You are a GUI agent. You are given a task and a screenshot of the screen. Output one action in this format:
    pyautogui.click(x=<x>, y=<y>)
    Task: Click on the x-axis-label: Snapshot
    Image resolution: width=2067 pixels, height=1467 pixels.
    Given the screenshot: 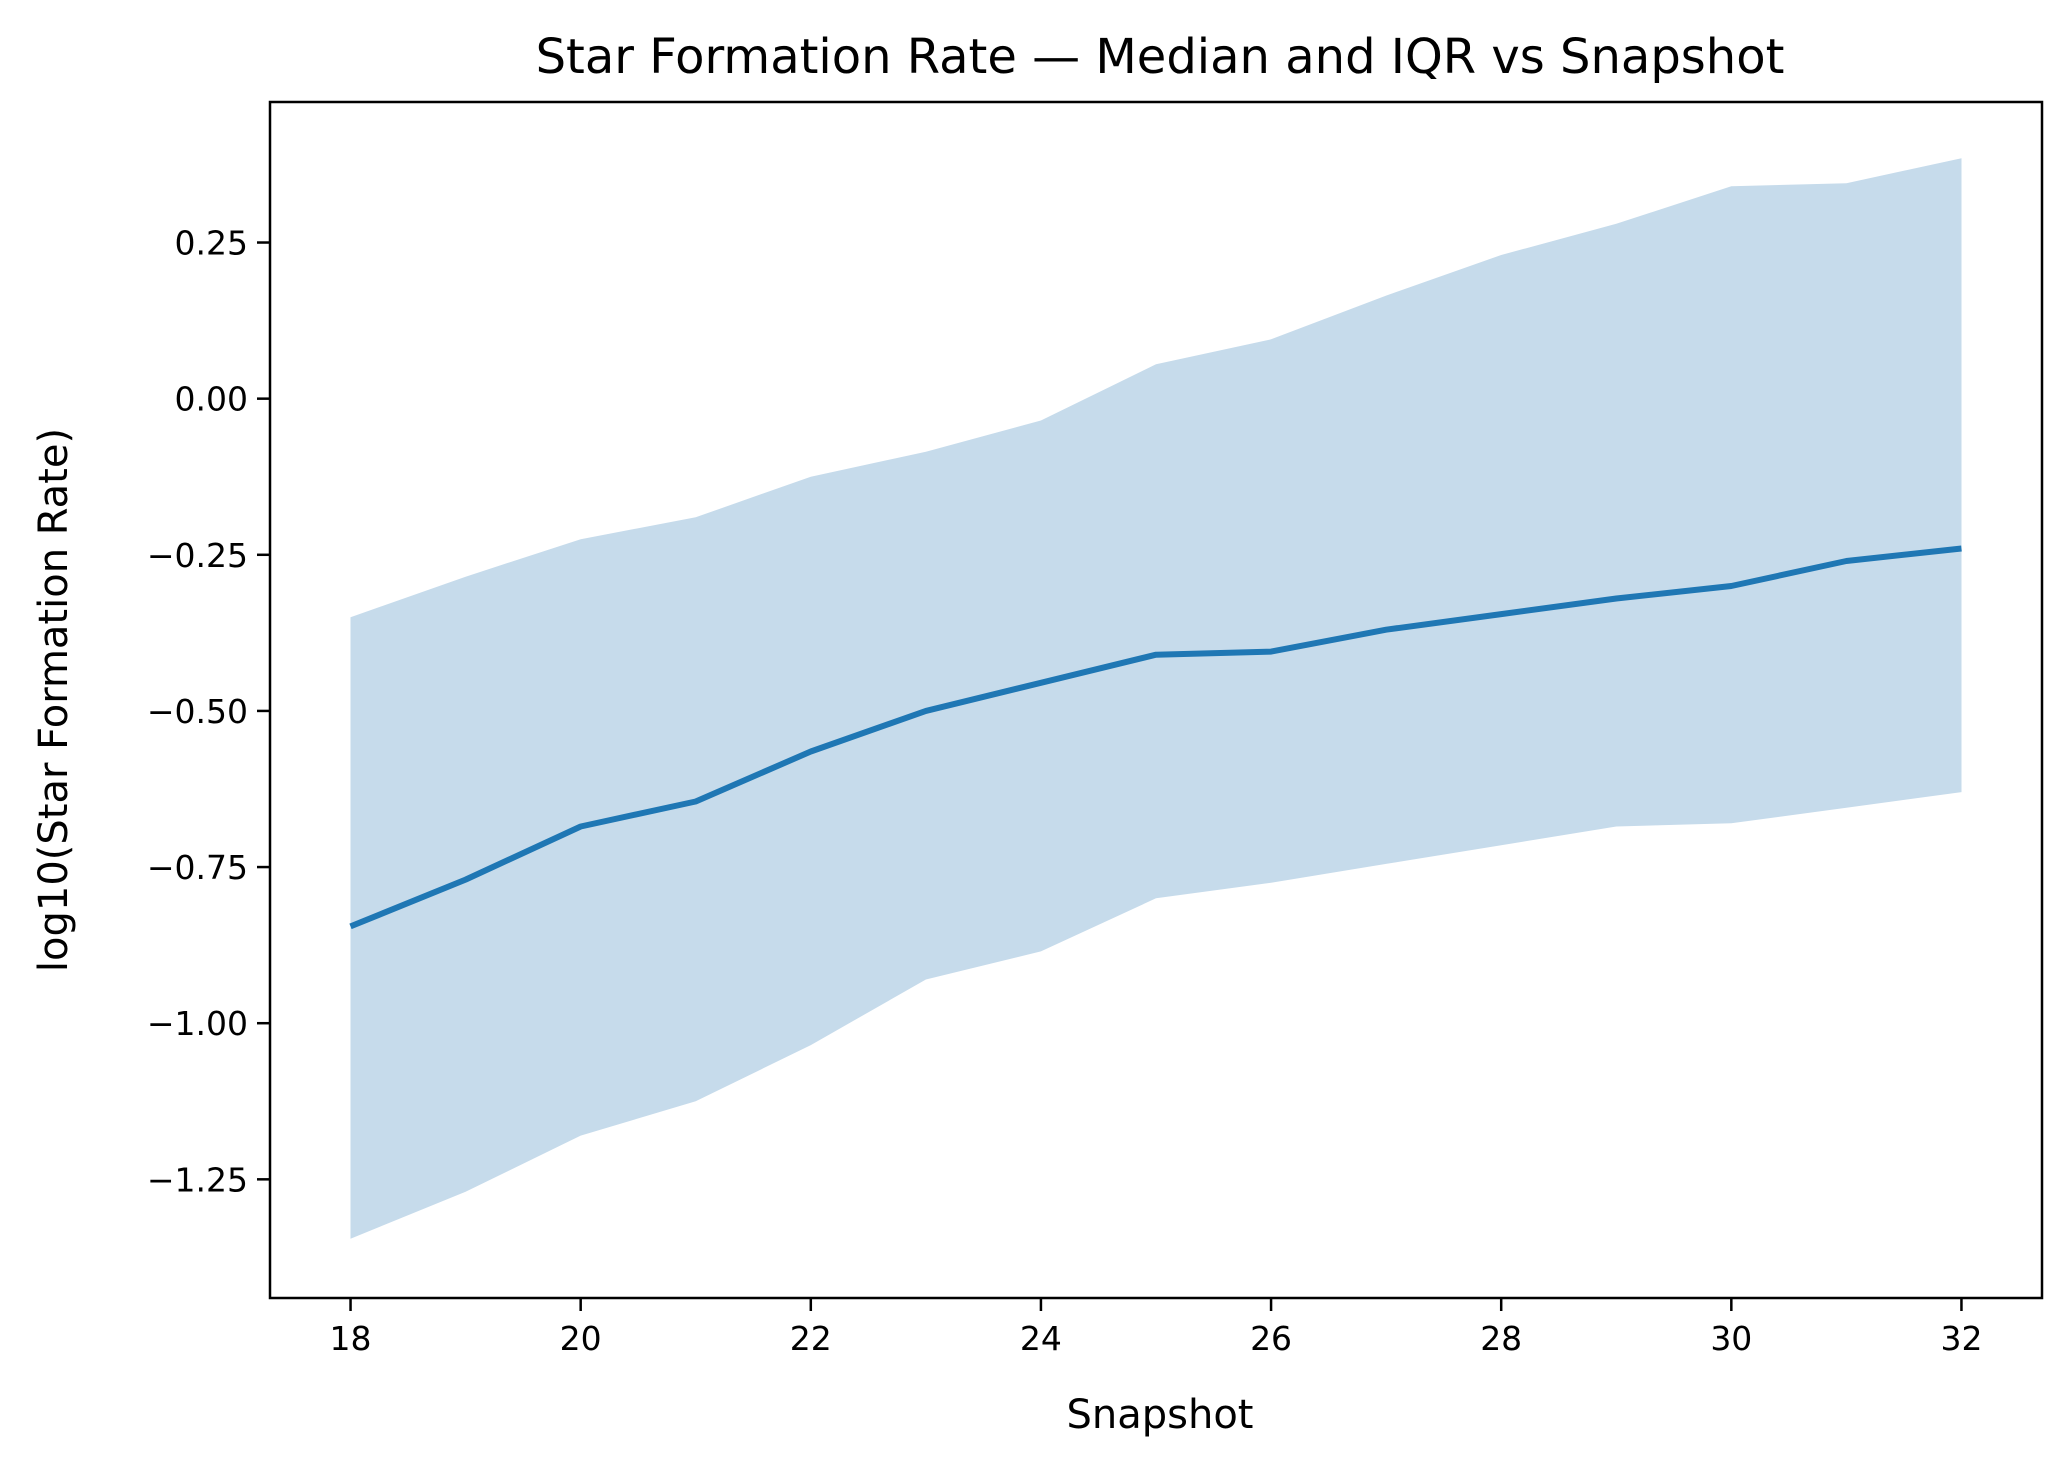 What is the action you would take?
    pyautogui.click(x=1160, y=1415)
    